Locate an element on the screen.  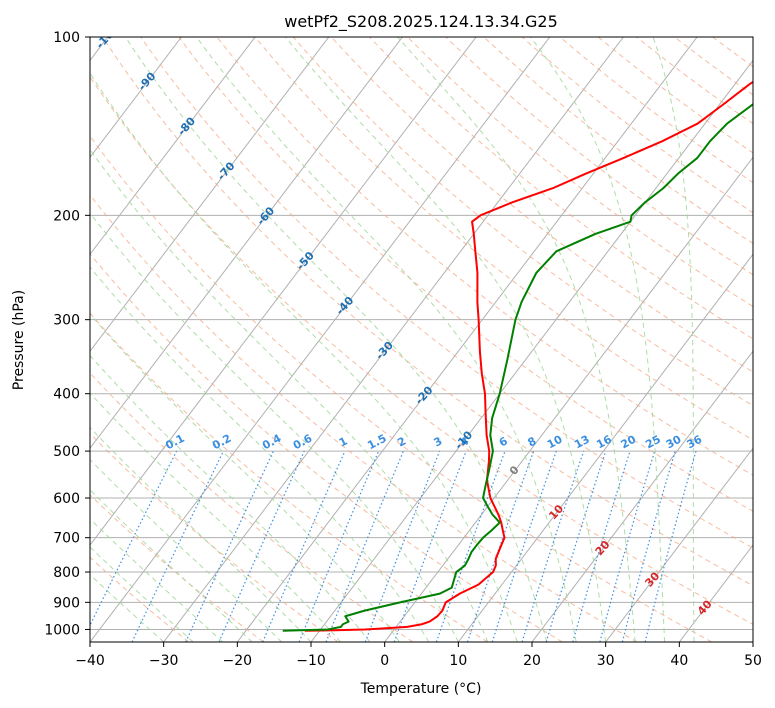
x-tick-label: 0 is located at coordinates (384, 661).